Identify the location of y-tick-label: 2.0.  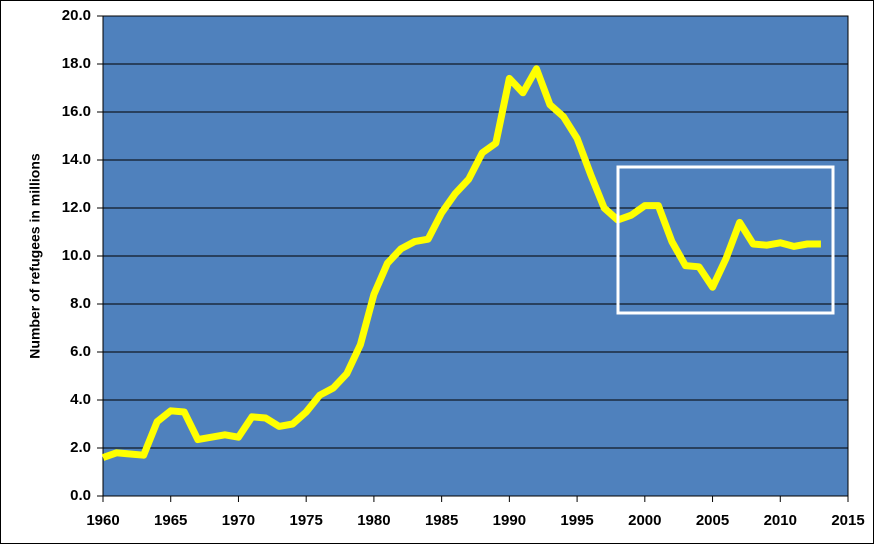
(80, 447).